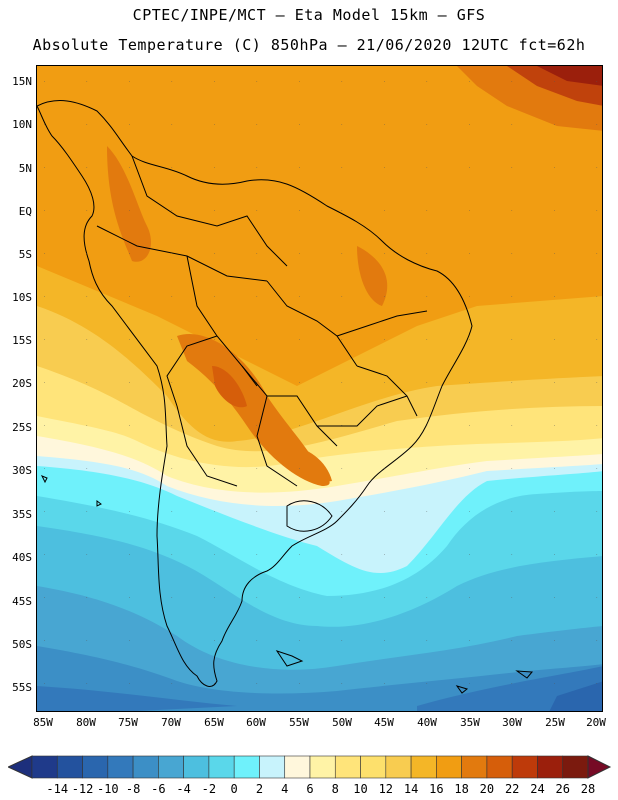  What do you see at coordinates (107, 789) in the screenshot?
I see `colorbar-label: -10` at bounding box center [107, 789].